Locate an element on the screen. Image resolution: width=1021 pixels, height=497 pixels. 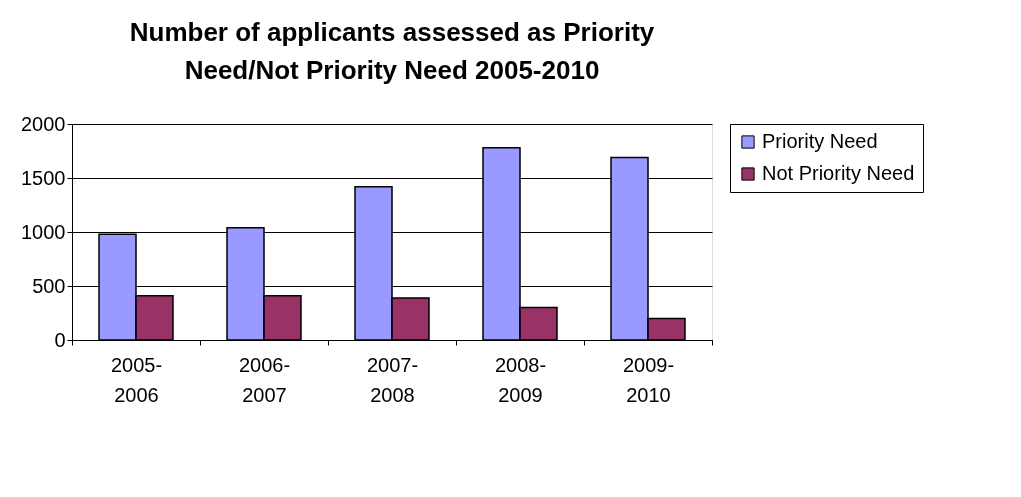
chart-title: Number of applicants assessed as Priority Need/Not Priority Need 2005-2010 is located at coordinates (392, 51).